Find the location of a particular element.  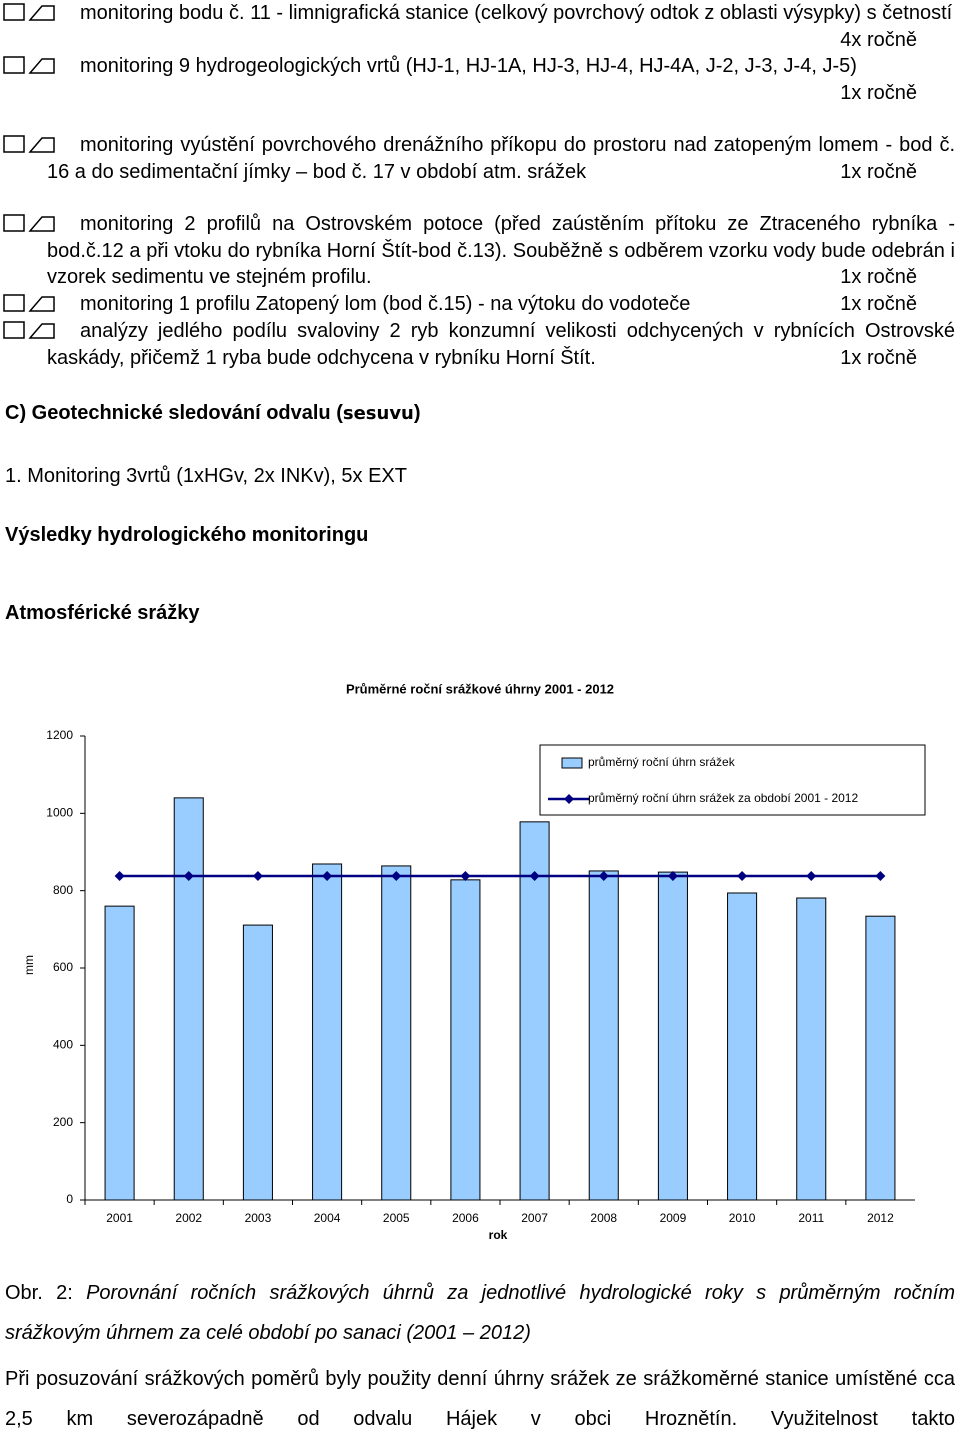

caption-label: Obr. 2: is located at coordinates (39, 1293).